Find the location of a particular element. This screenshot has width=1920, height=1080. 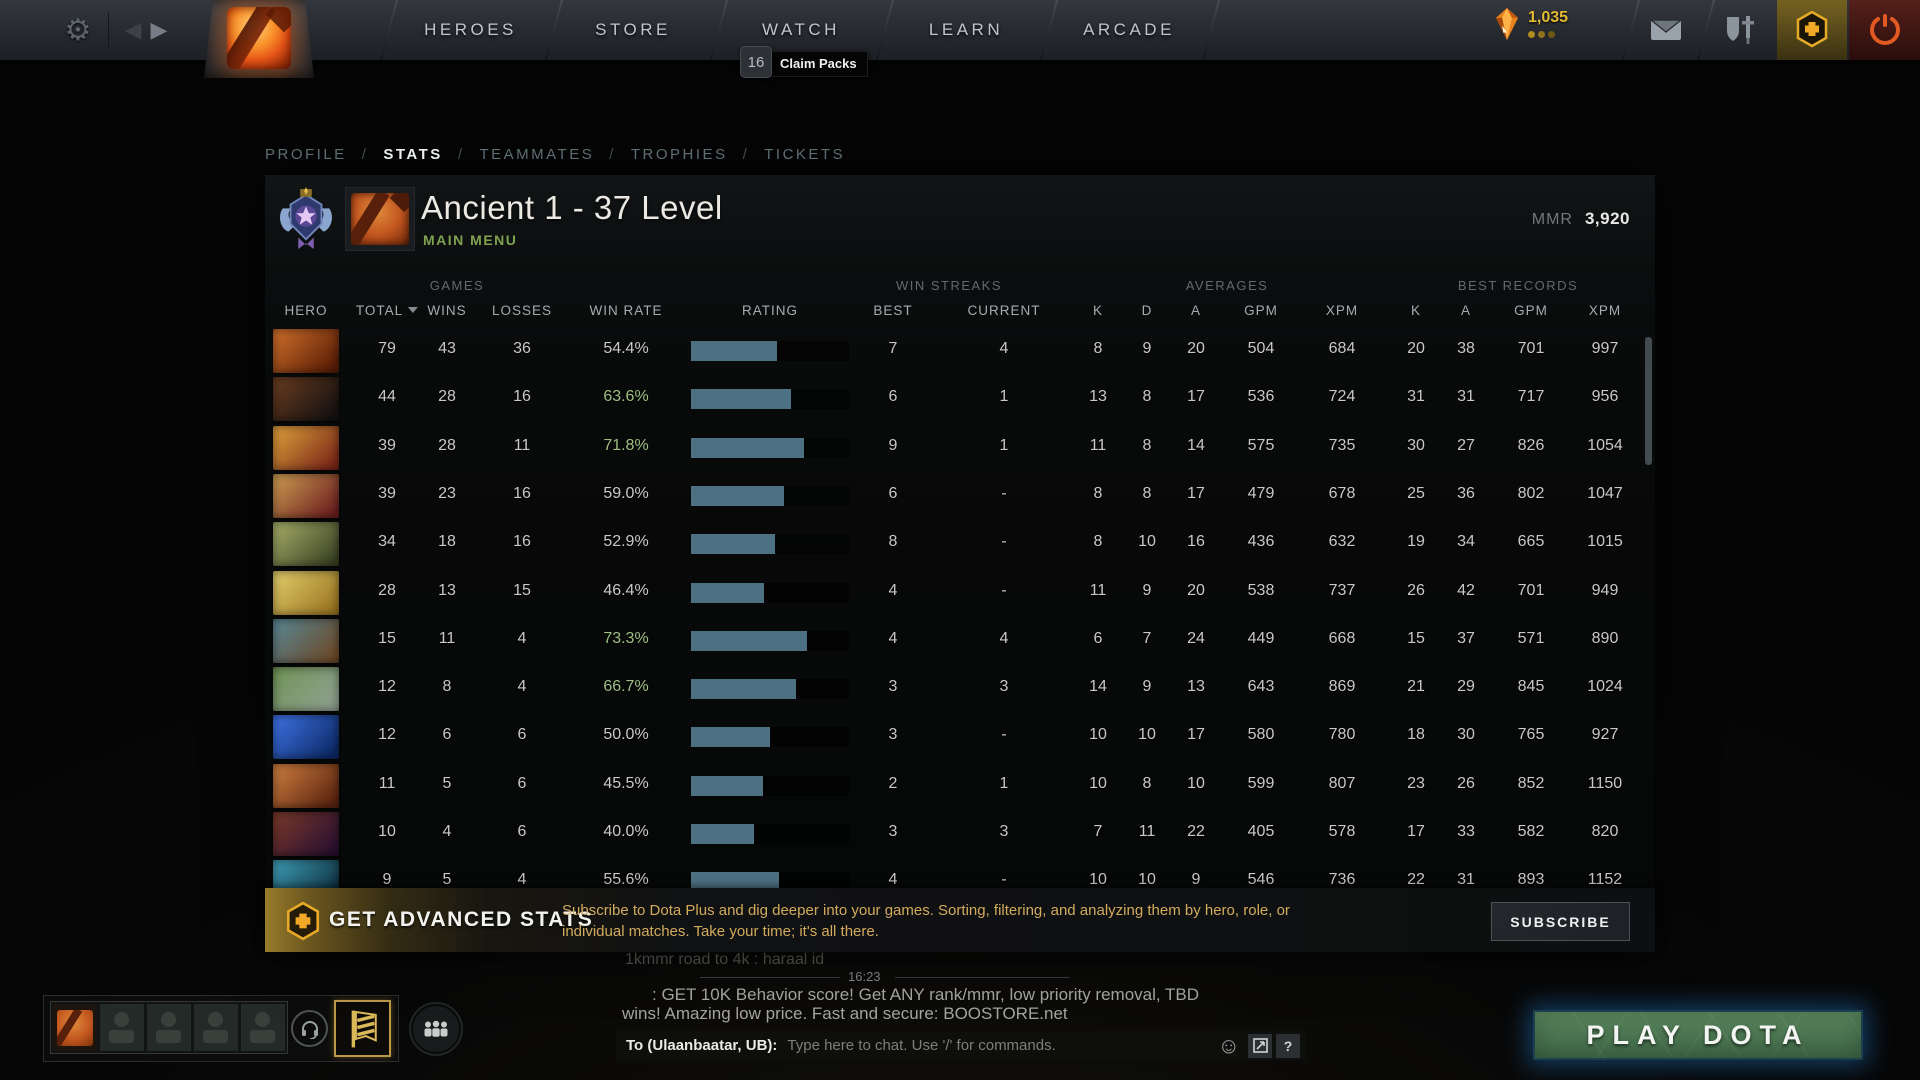

breadcrumb-teammates: TEAMMATES is located at coordinates (537, 154).